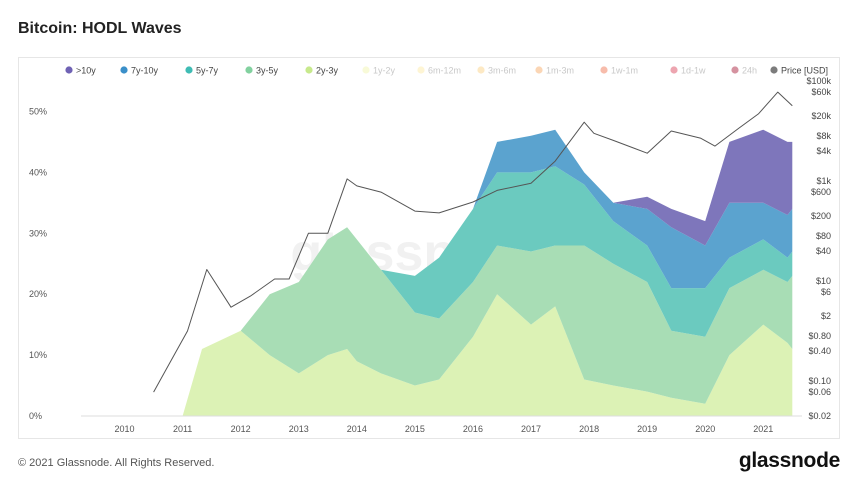 Image resolution: width=860 pixels, height=484 pixels. I want to click on legend-label: 1m-3m, so click(560, 71).